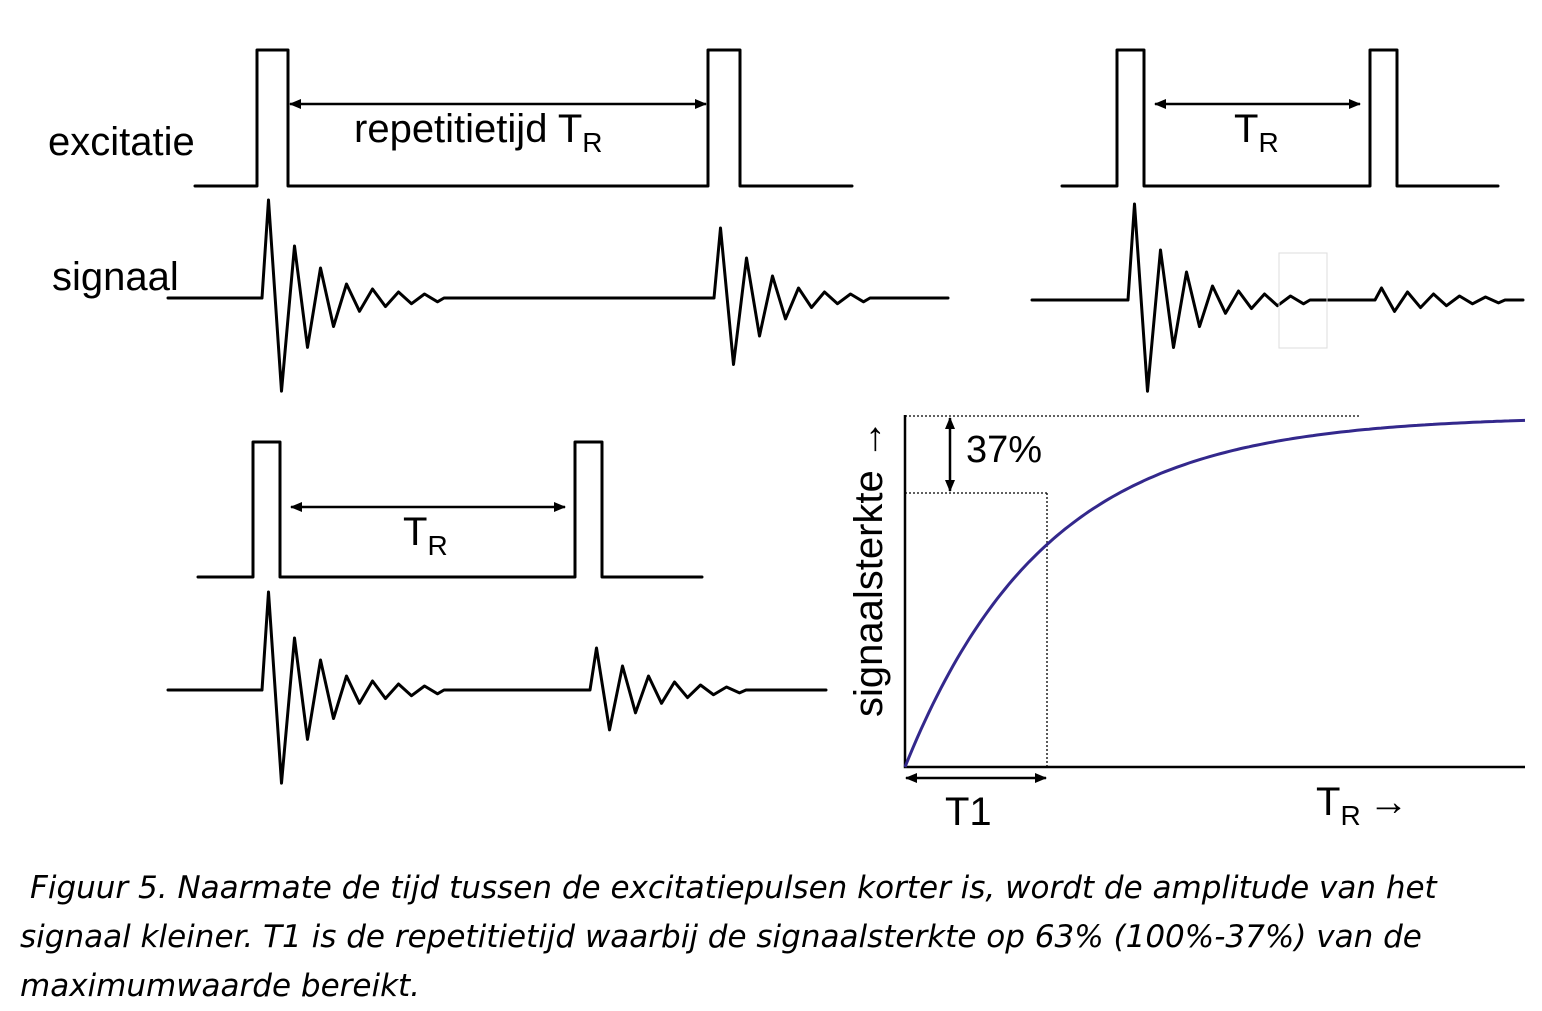  I want to click on panel-short-tr: TR, so click(1277, 220).